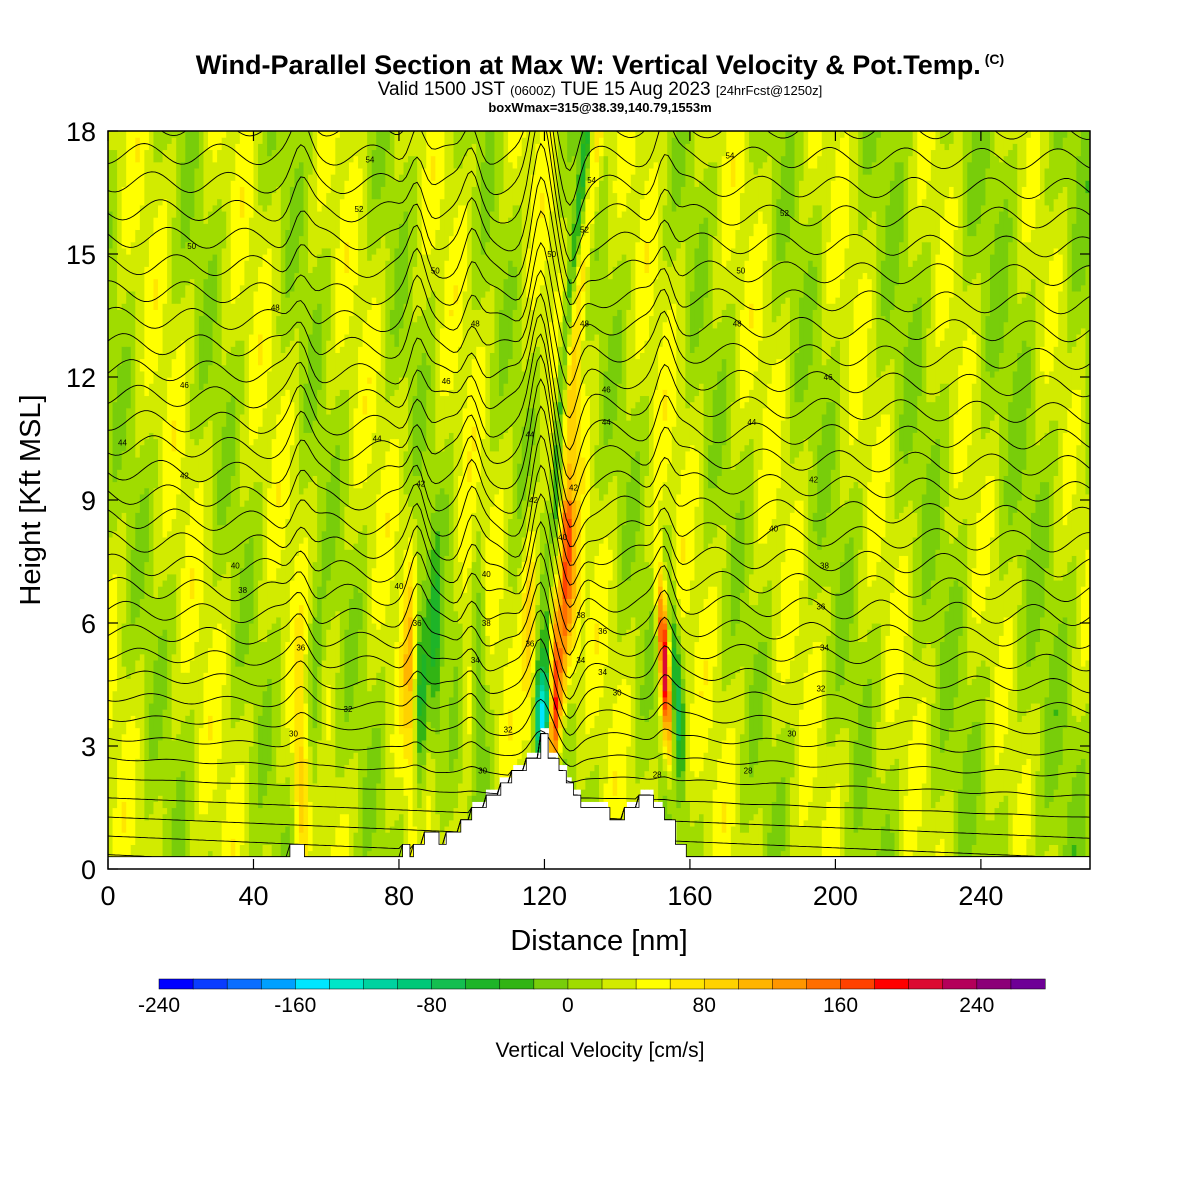 This screenshot has height=1200, width=1200. I want to click on field-cell-1931, so click(1065, 134).